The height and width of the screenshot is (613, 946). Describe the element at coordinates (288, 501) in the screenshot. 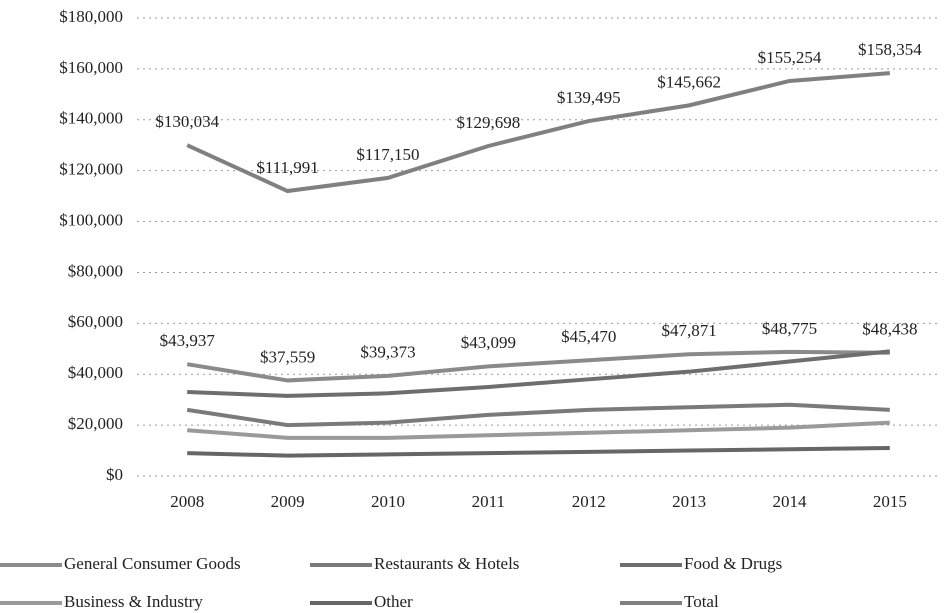

I see `x-tick-label: 2009` at that location.